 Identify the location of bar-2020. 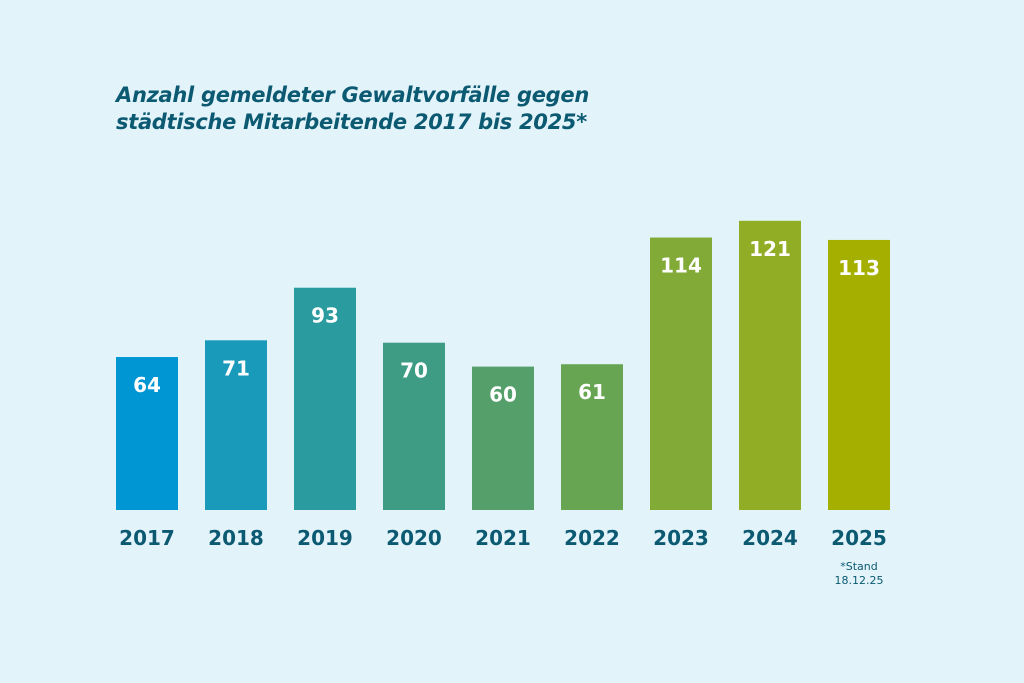
(414, 426).